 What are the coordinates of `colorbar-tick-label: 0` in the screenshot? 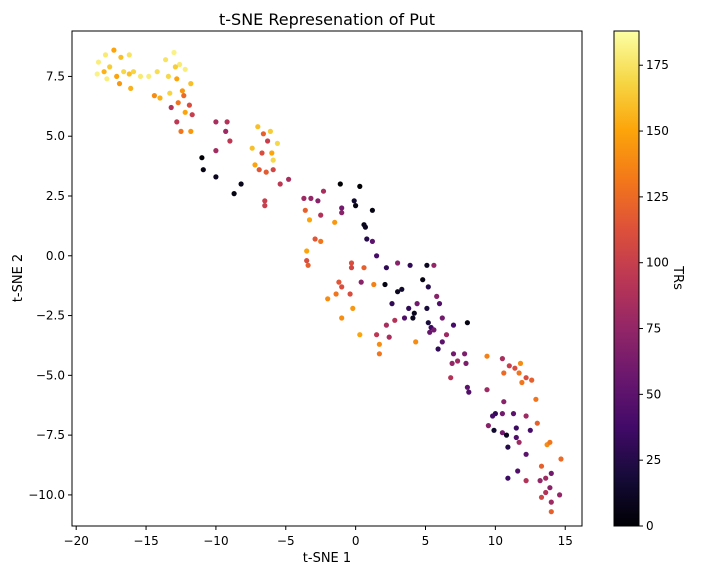 It's located at (650, 526).